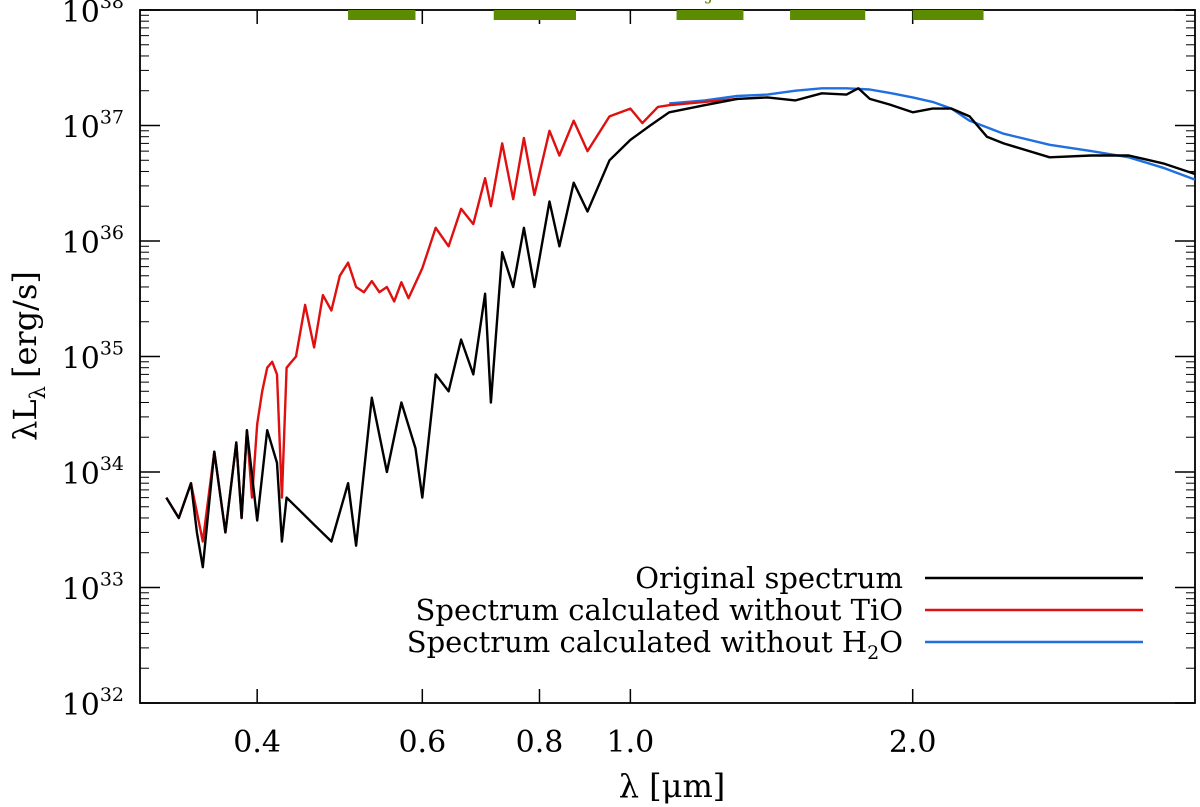 The image size is (1200, 807). I want to click on y-tick-label: 1033, so click(93, 588).